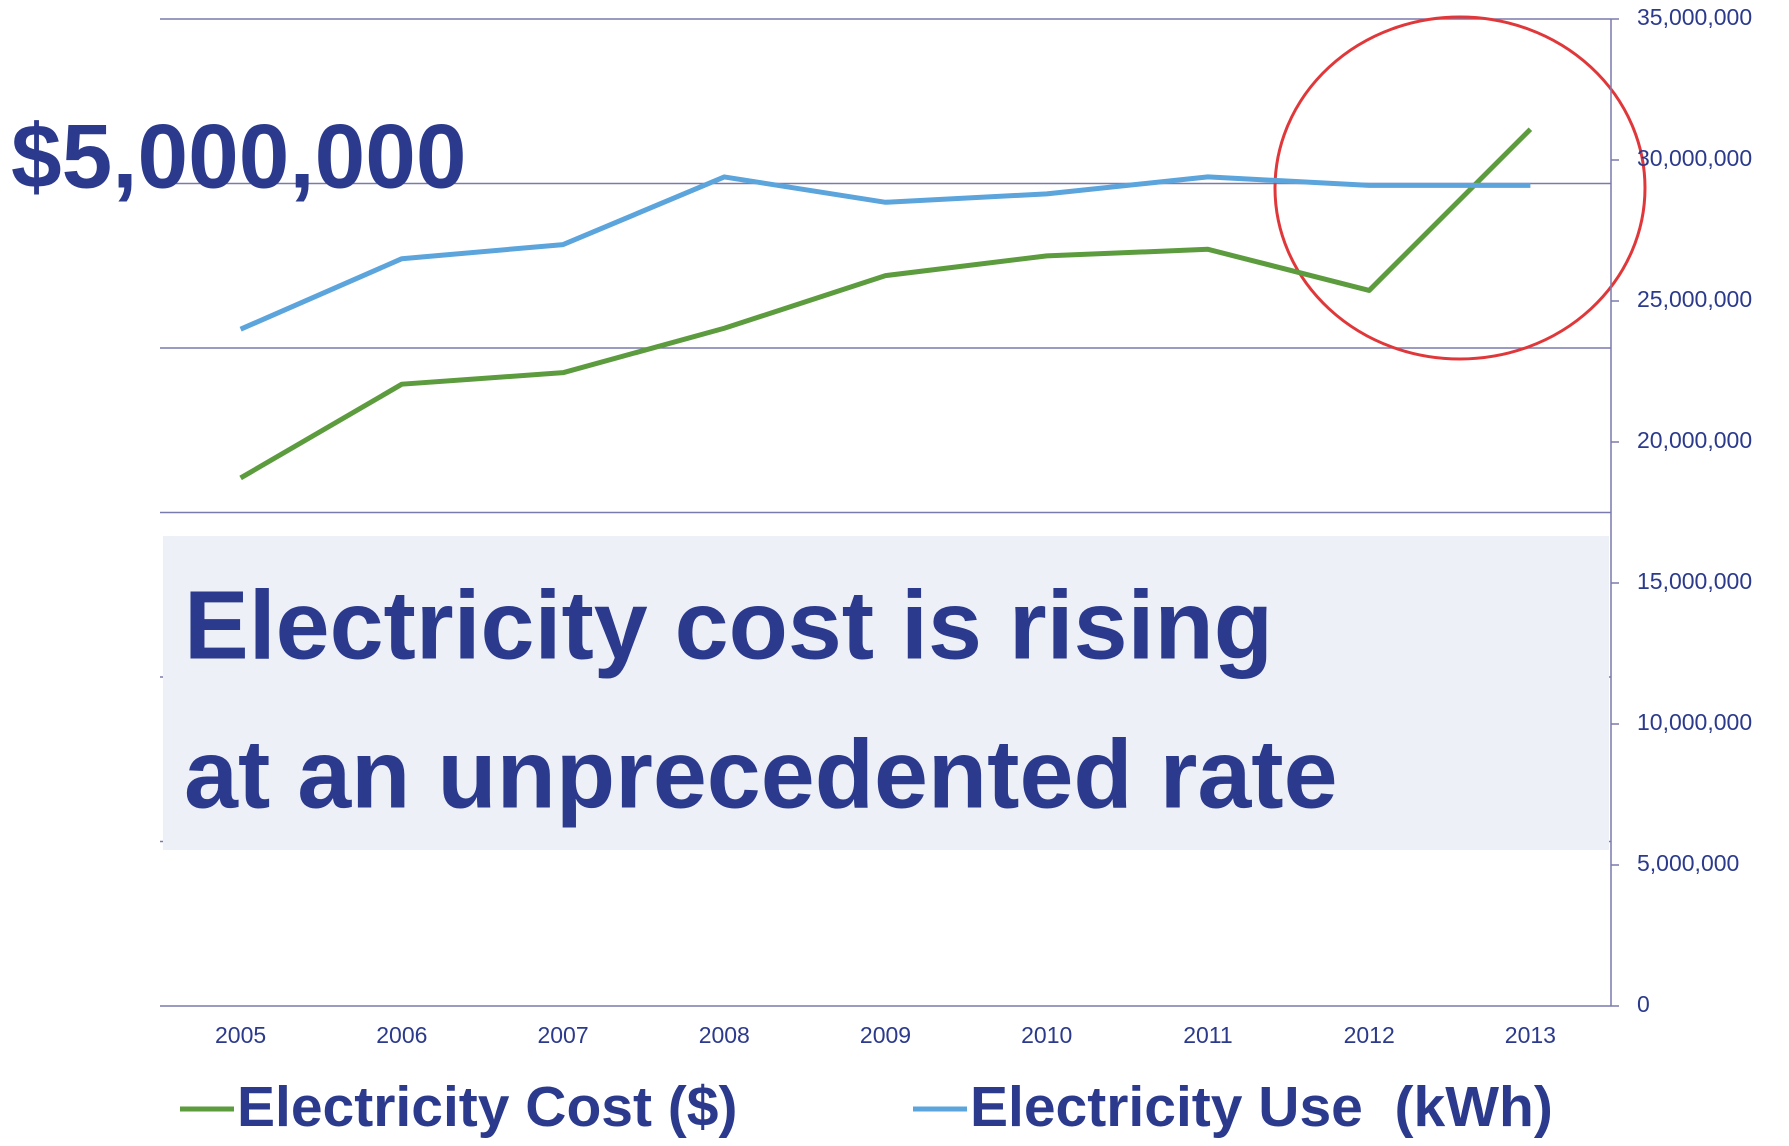 The image size is (1789, 1146). I want to click on legend-label: Electricity Use (kWh), so click(1261, 1107).